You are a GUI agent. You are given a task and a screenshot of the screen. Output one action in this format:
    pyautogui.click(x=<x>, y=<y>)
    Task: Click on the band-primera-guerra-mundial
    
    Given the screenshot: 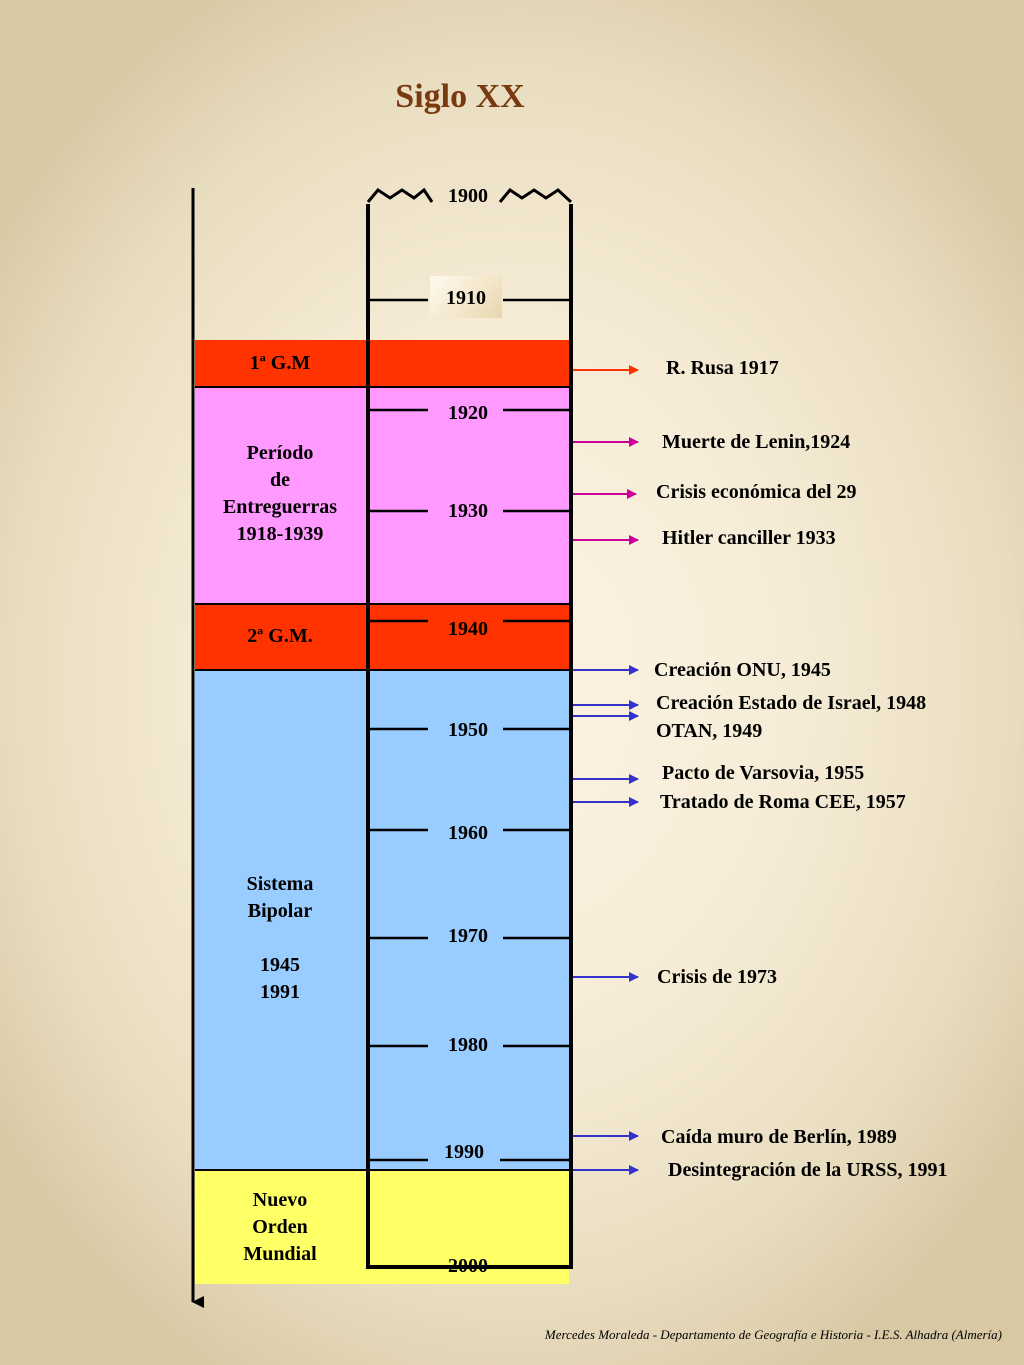 What is the action you would take?
    pyautogui.click(x=382, y=363)
    